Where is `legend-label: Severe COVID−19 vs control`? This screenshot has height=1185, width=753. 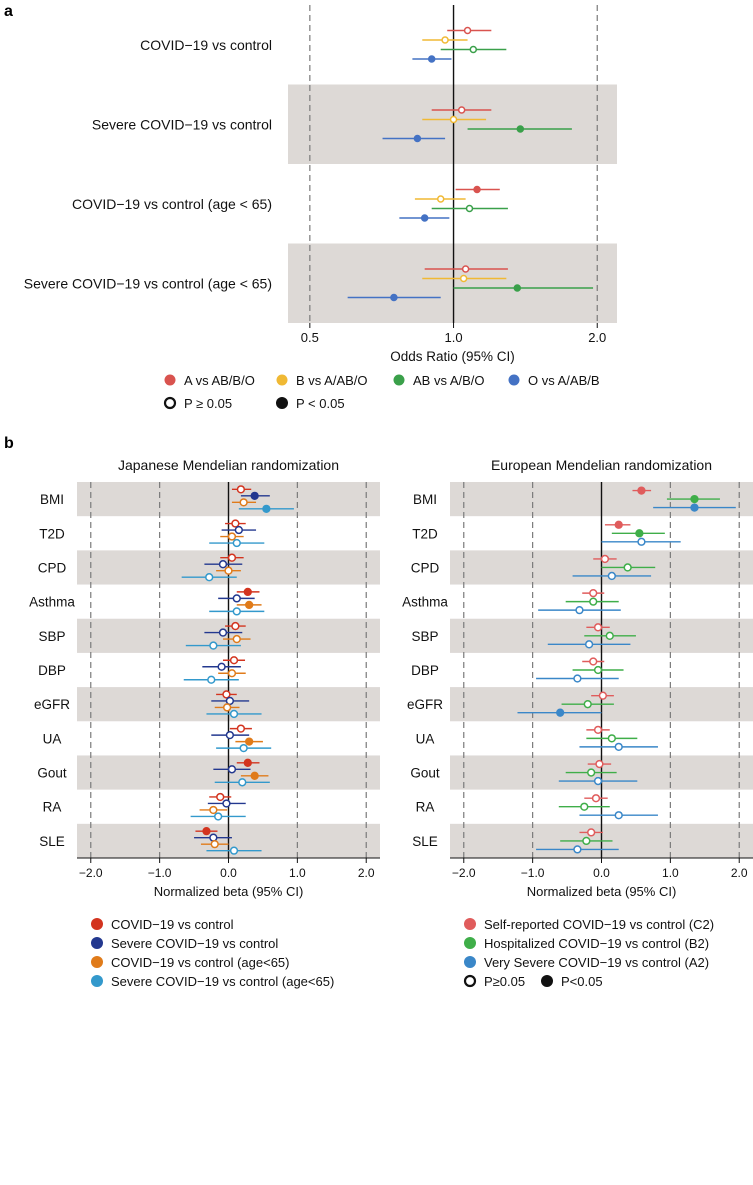
legend-label: Severe COVID−19 vs control is located at coordinates (194, 943).